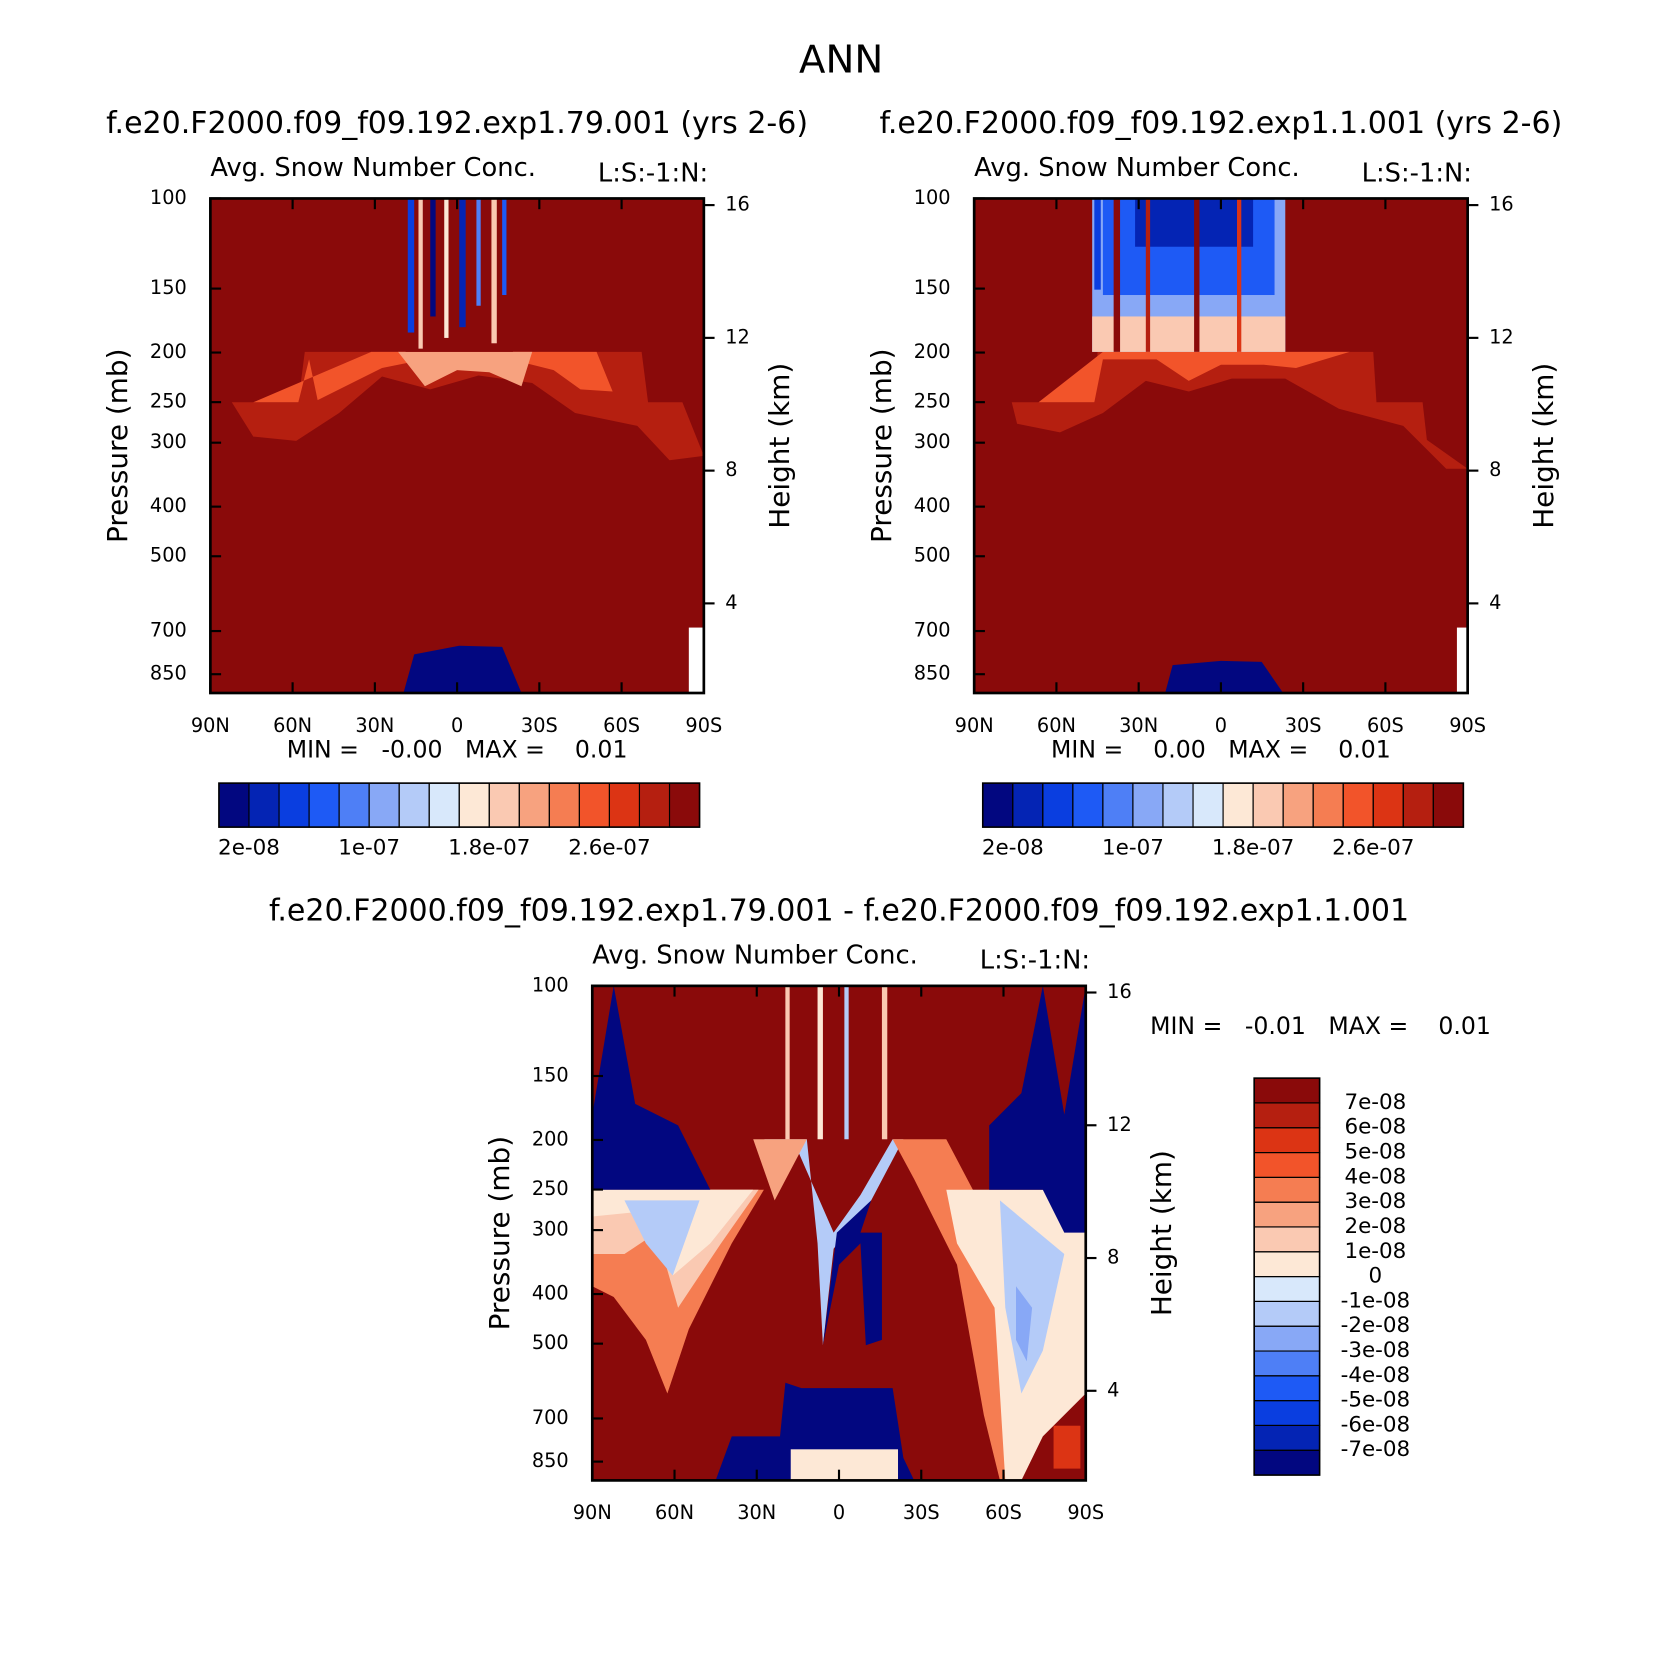 The height and width of the screenshot is (1666, 1663). What do you see at coordinates (1375, 1251) in the screenshot?
I see `colorbar-label: 1e-08` at bounding box center [1375, 1251].